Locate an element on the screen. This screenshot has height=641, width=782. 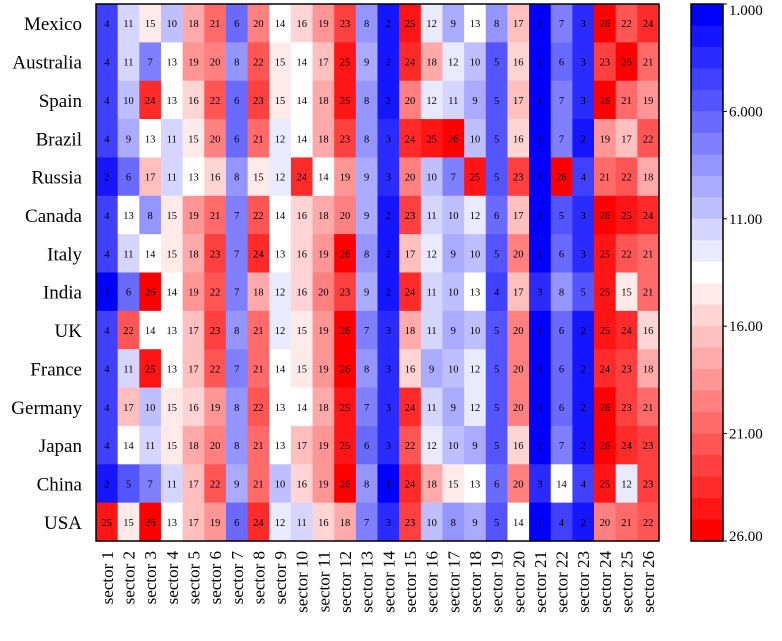
row-label: Australia is located at coordinates (47, 63).